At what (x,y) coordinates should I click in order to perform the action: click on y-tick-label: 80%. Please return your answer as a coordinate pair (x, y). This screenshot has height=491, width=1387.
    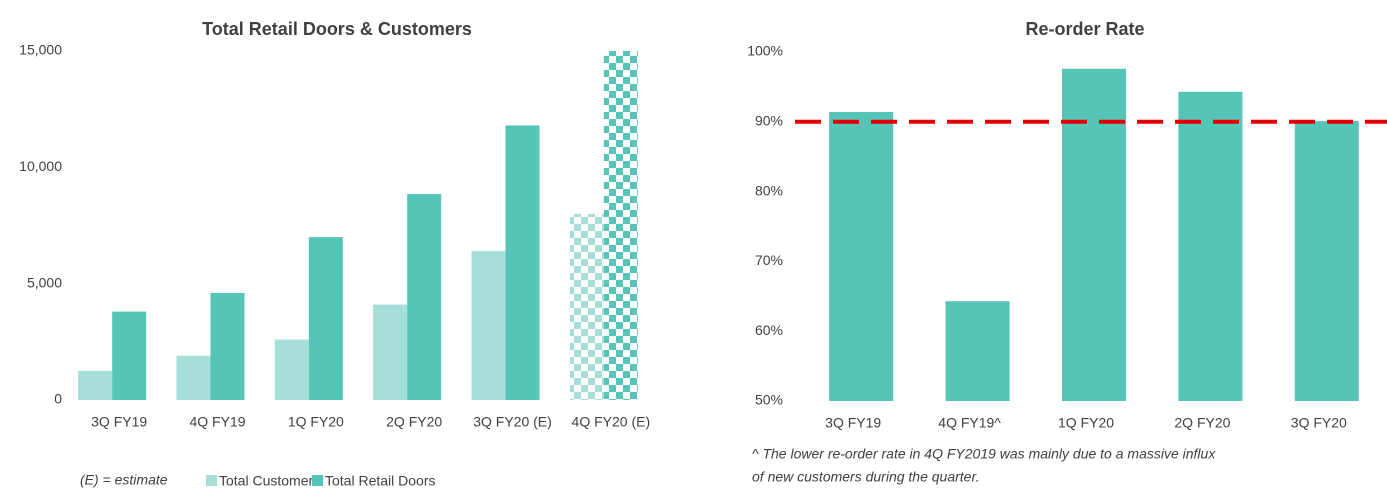
    Looking at the image, I should click on (769, 190).